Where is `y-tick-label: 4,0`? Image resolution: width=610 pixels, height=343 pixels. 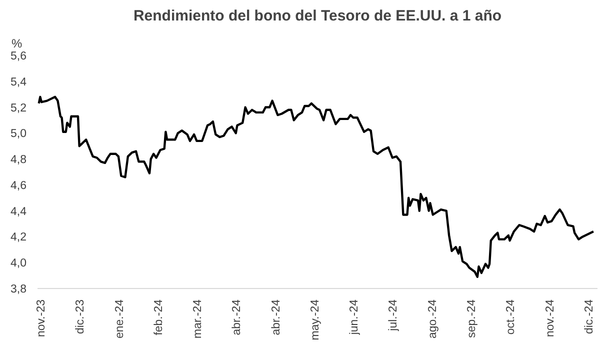 y-tick-label: 4,0 is located at coordinates (18, 264).